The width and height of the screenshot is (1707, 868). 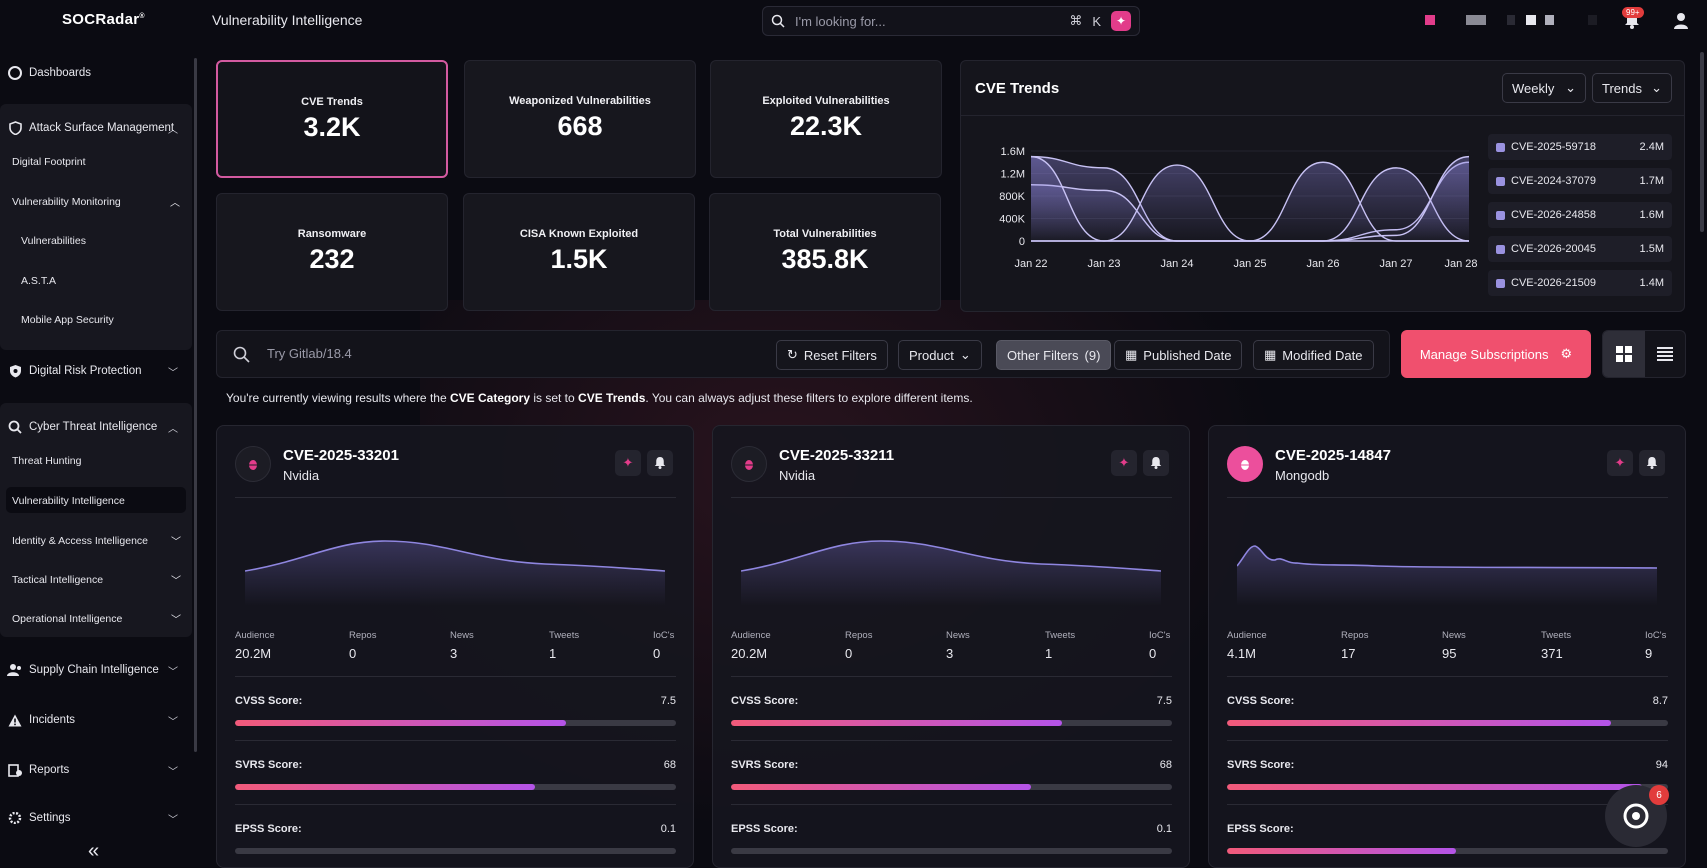 I want to click on metric-iocs: IoC's 9, so click(x=1656, y=645).